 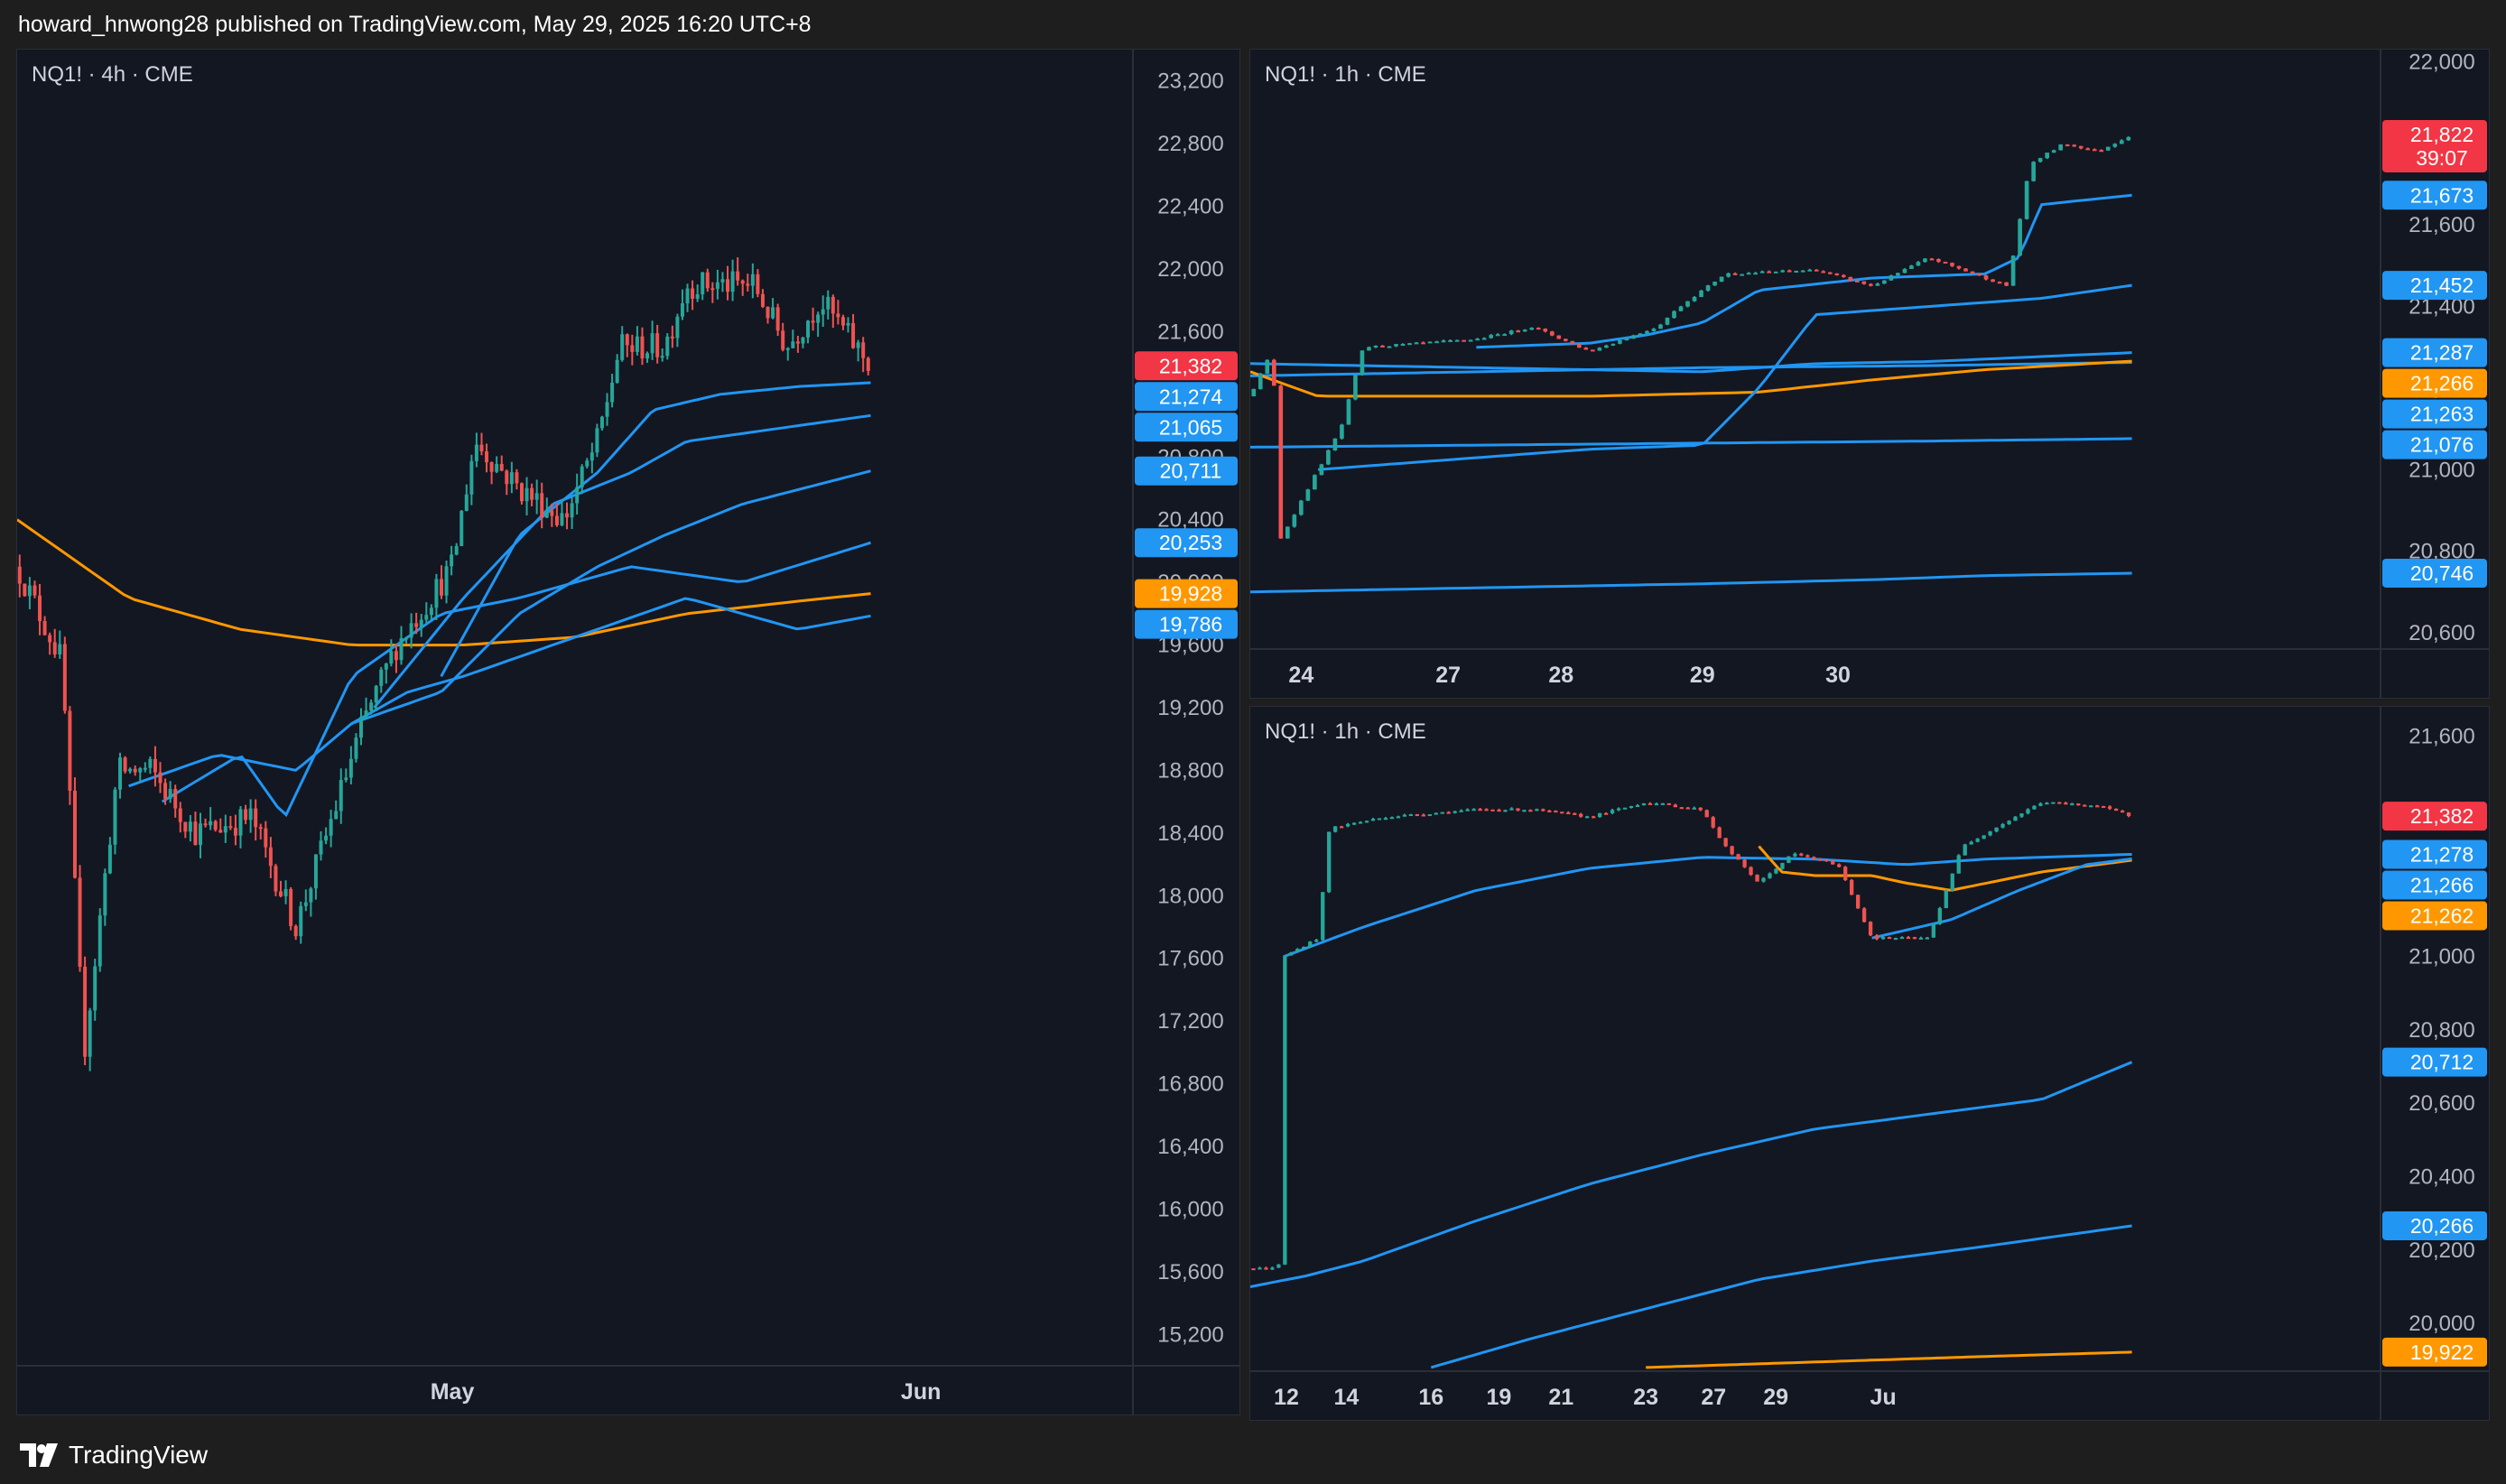 I want to click on price-tag-label: 21,065, so click(x=1191, y=427).